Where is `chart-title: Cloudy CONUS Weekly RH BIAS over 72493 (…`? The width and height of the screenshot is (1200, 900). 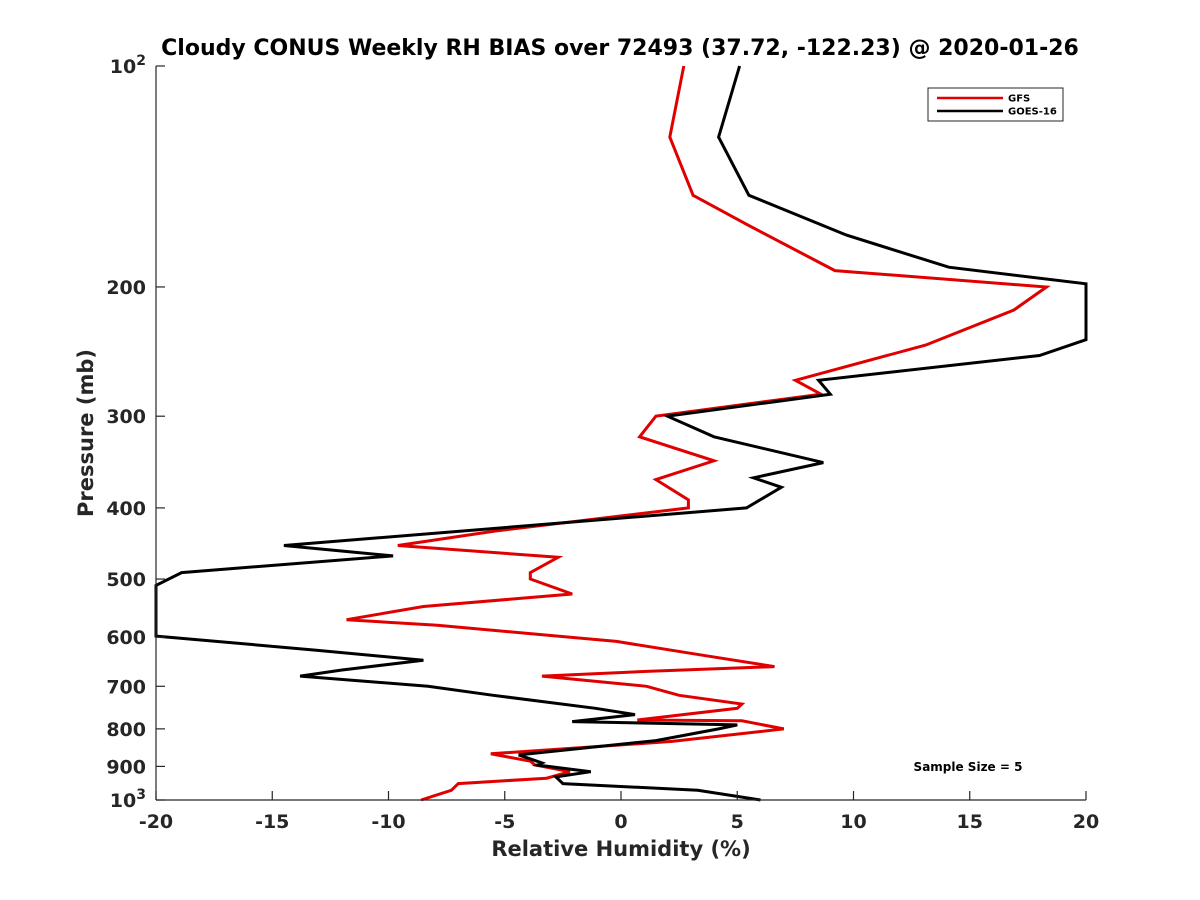
chart-title: Cloudy CONUS Weekly RH BIAS over 72493 (… is located at coordinates (620, 48).